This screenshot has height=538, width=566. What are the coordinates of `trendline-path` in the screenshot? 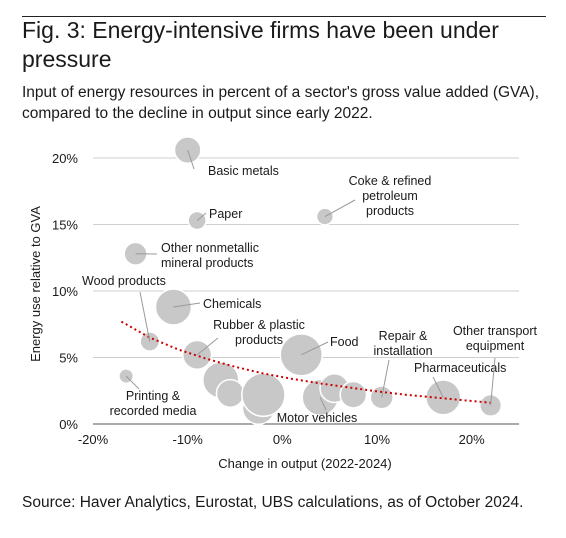 It's located at (305, 362).